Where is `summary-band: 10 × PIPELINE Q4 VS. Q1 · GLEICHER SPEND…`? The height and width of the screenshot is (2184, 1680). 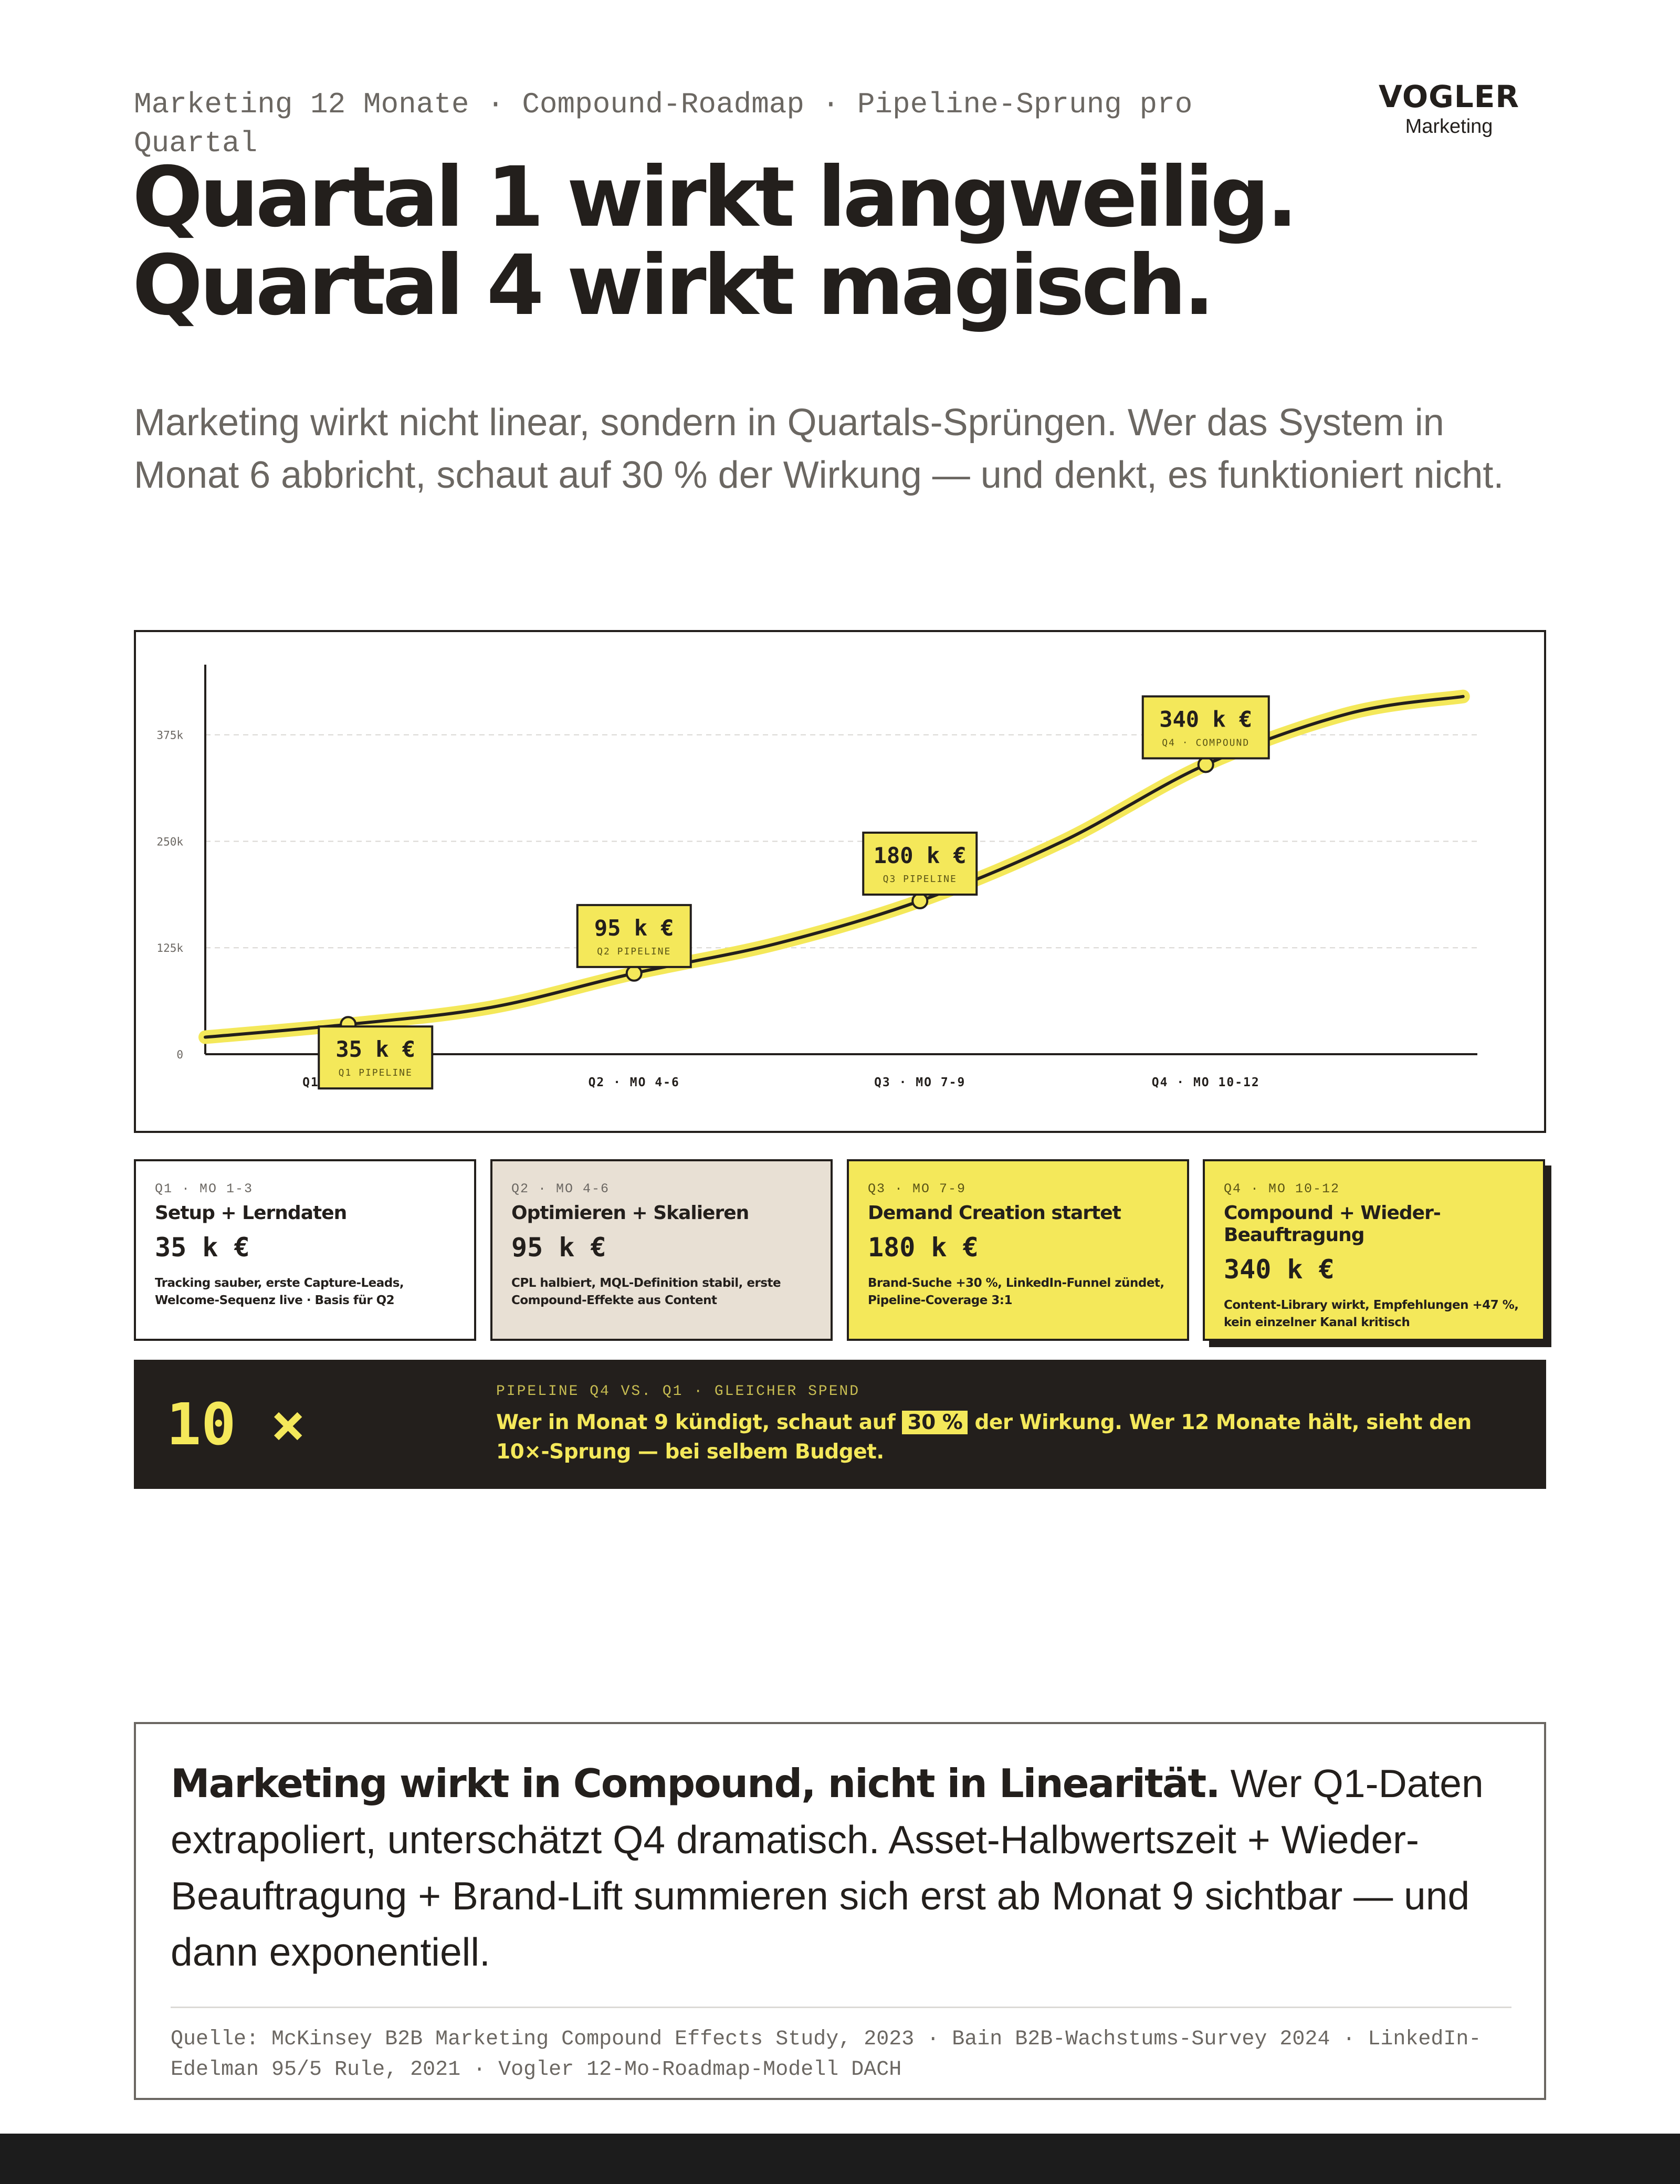 summary-band: 10 × PIPELINE Q4 VS. Q1 · GLEICHER SPEND… is located at coordinates (840, 1424).